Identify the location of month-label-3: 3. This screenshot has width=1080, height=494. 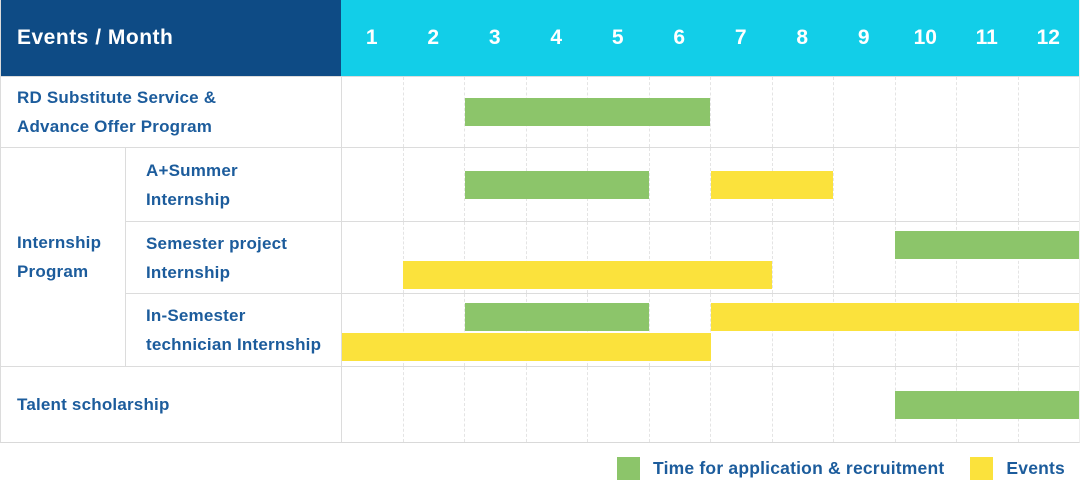
(494, 37).